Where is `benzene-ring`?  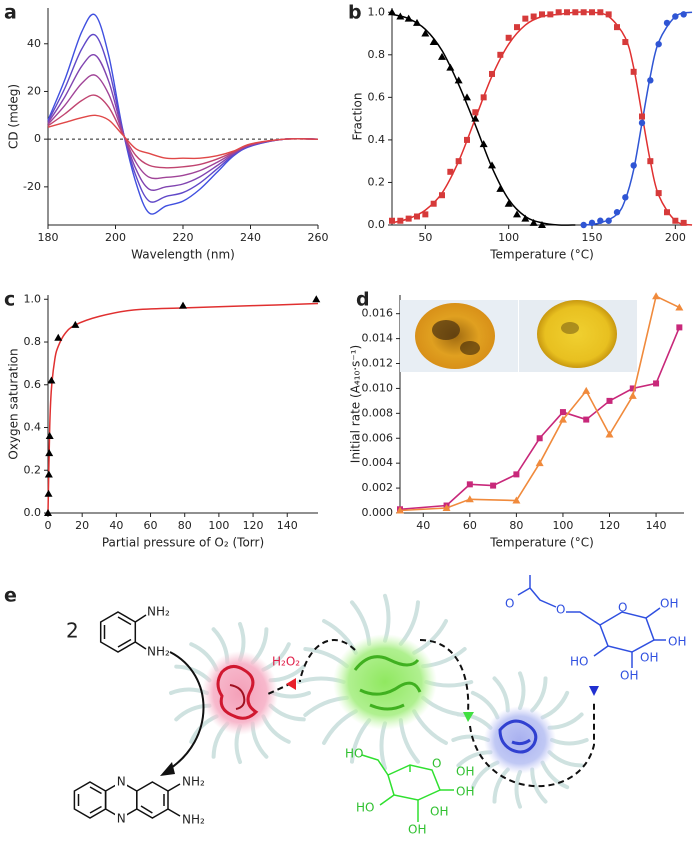 benzene-ring is located at coordinates (118, 632).